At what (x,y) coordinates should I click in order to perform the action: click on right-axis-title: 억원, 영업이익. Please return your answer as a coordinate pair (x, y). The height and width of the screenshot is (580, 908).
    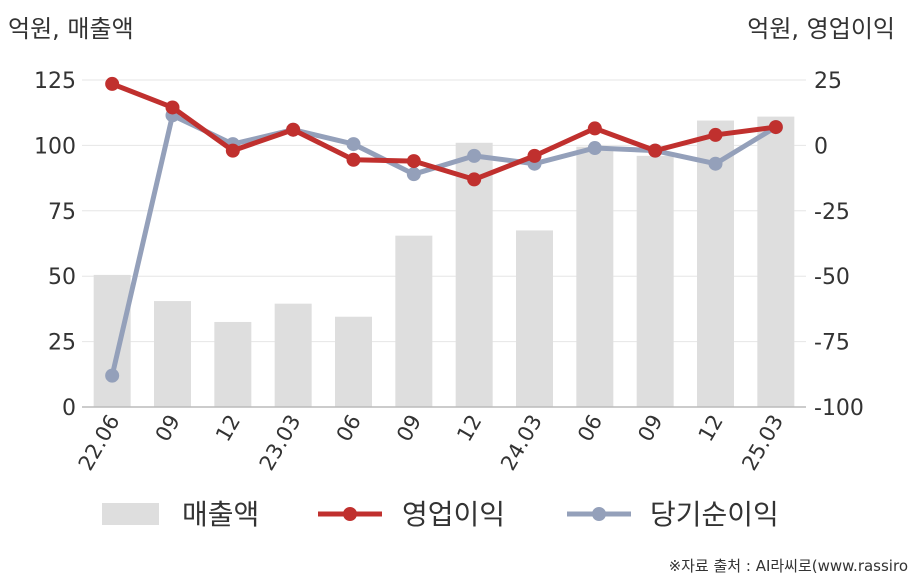
    Looking at the image, I should click on (821, 29).